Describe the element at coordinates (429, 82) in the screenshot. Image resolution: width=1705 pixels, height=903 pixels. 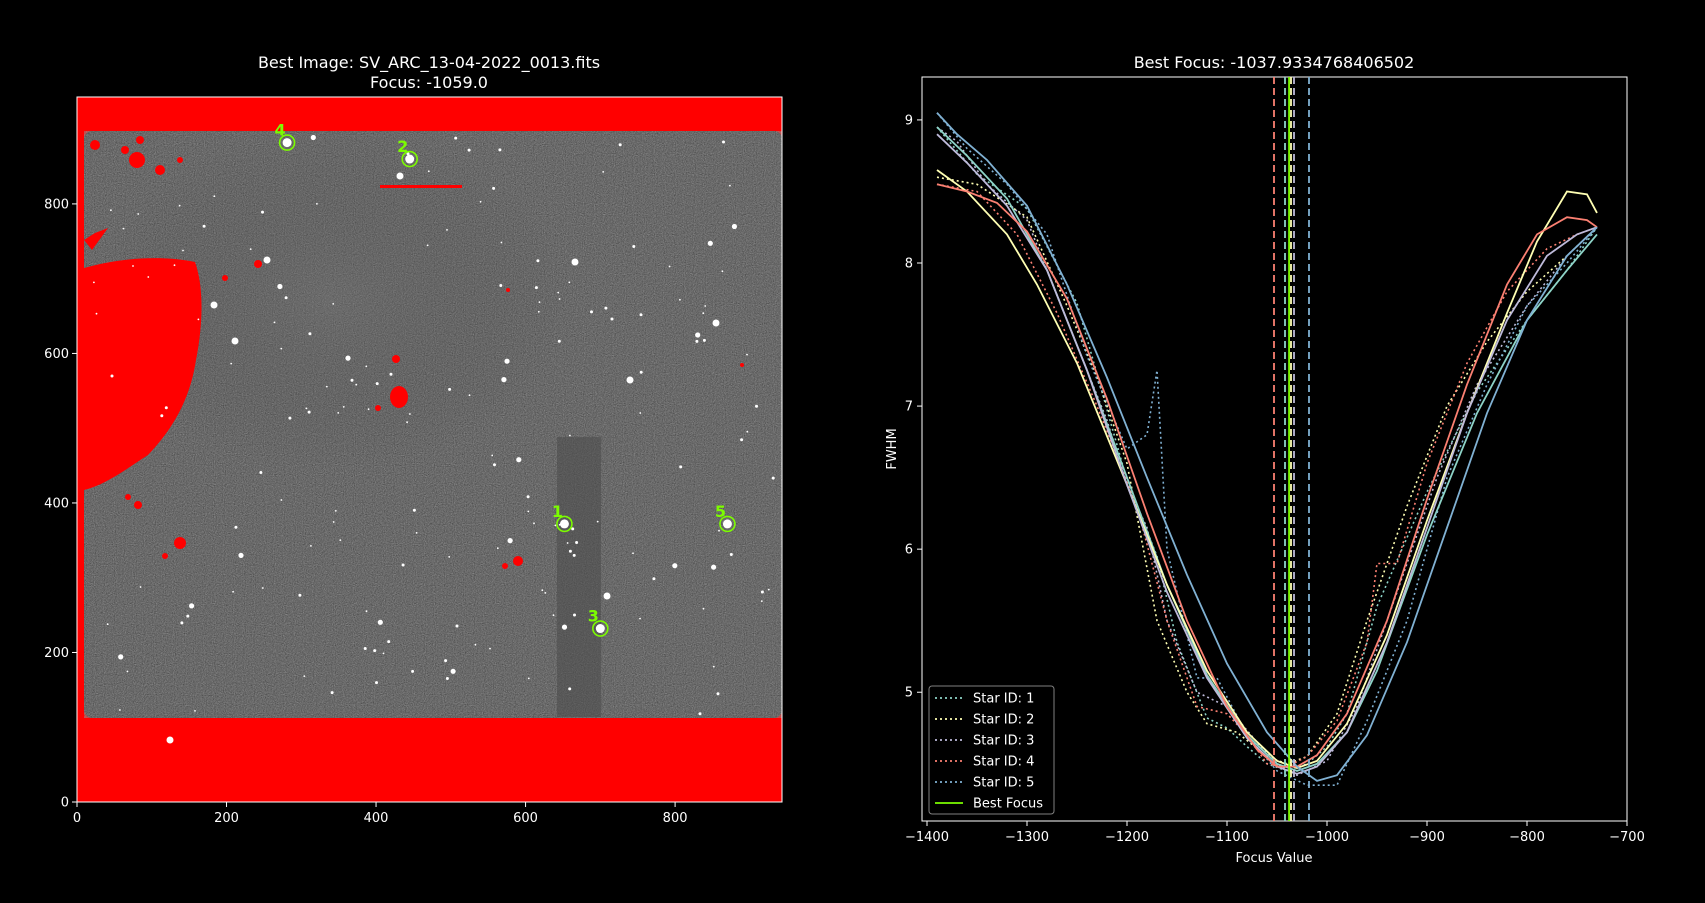
I see `image-subtitle: Focus: -1059.0` at that location.